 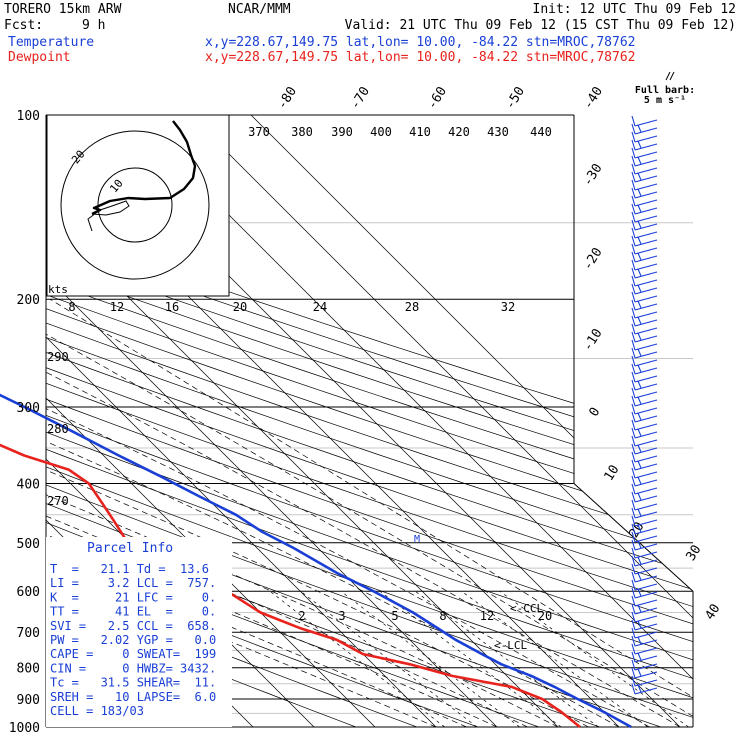 What do you see at coordinates (133, 583) in the screenshot?
I see `parcel-info-row: LI = 3.2 LCL = 757.` at bounding box center [133, 583].